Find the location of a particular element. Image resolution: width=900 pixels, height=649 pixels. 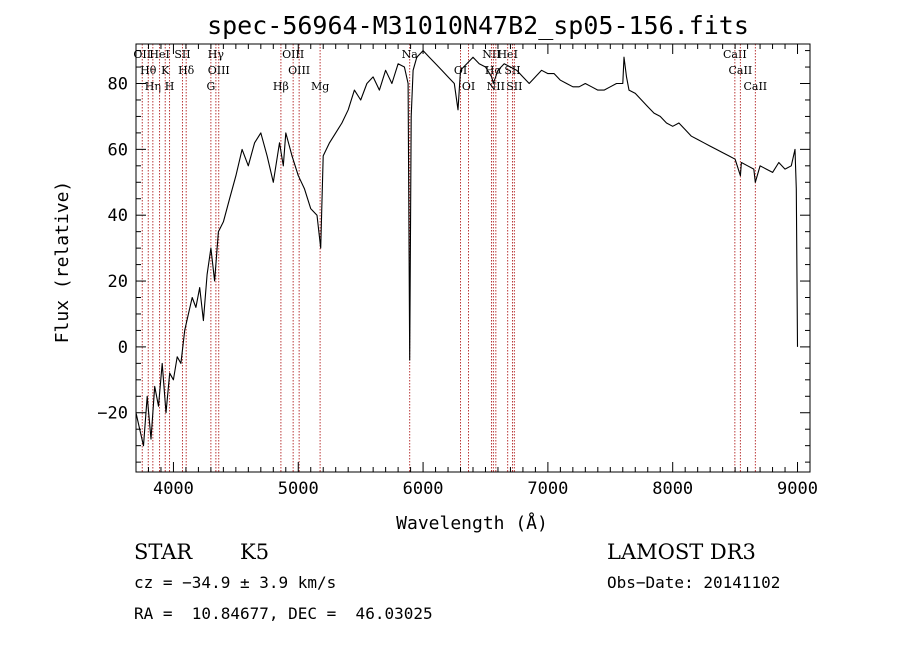

object-class: STAR is located at coordinates (163, 552).